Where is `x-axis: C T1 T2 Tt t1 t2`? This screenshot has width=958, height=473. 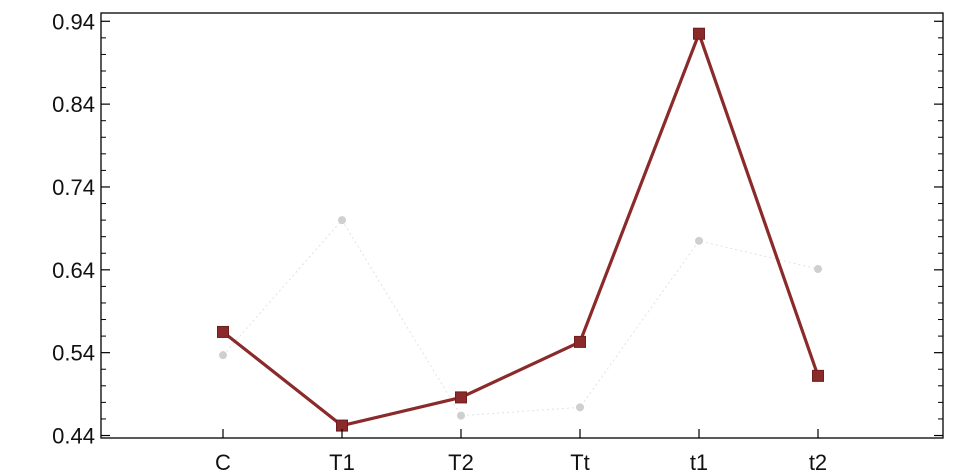 x-axis: C T1 T2 Tt t1 t2 is located at coordinates (521, 451).